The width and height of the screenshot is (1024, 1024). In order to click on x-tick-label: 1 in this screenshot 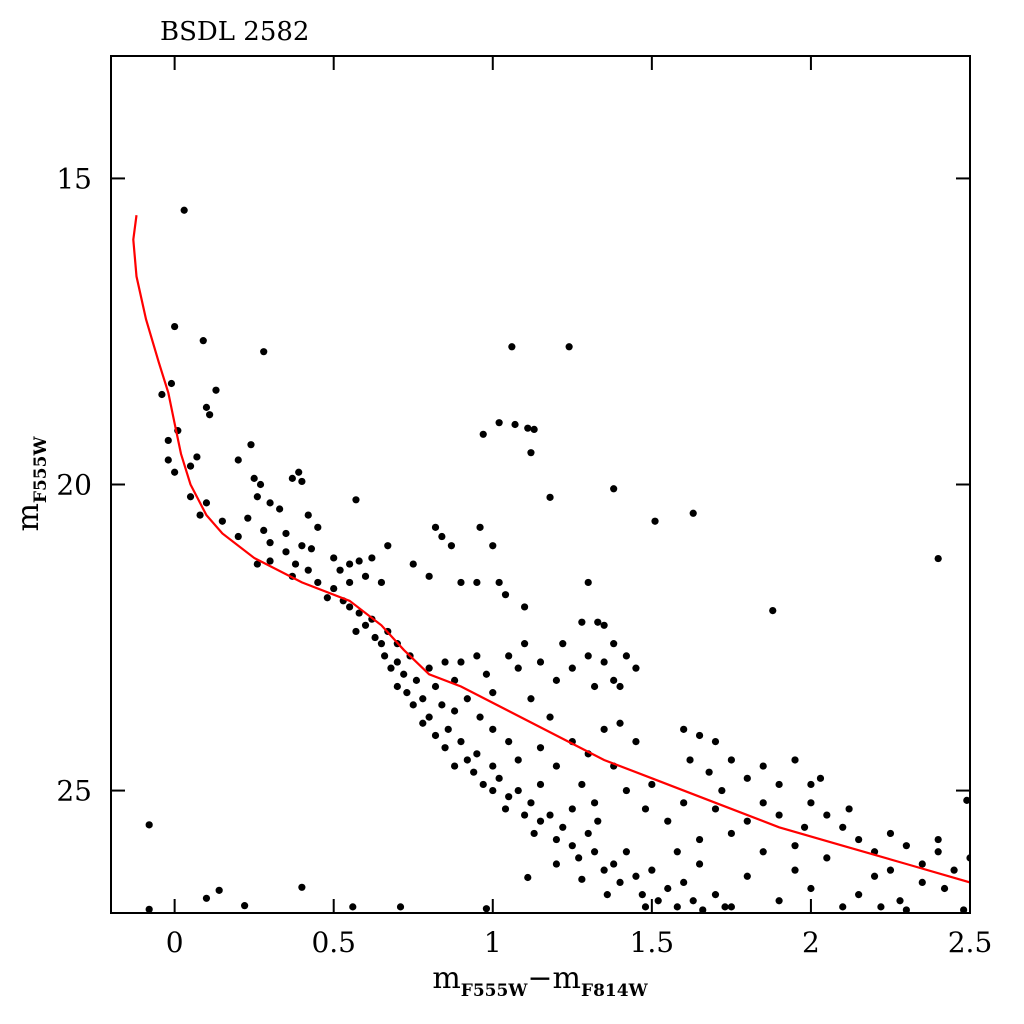, I will do `click(493, 942)`.